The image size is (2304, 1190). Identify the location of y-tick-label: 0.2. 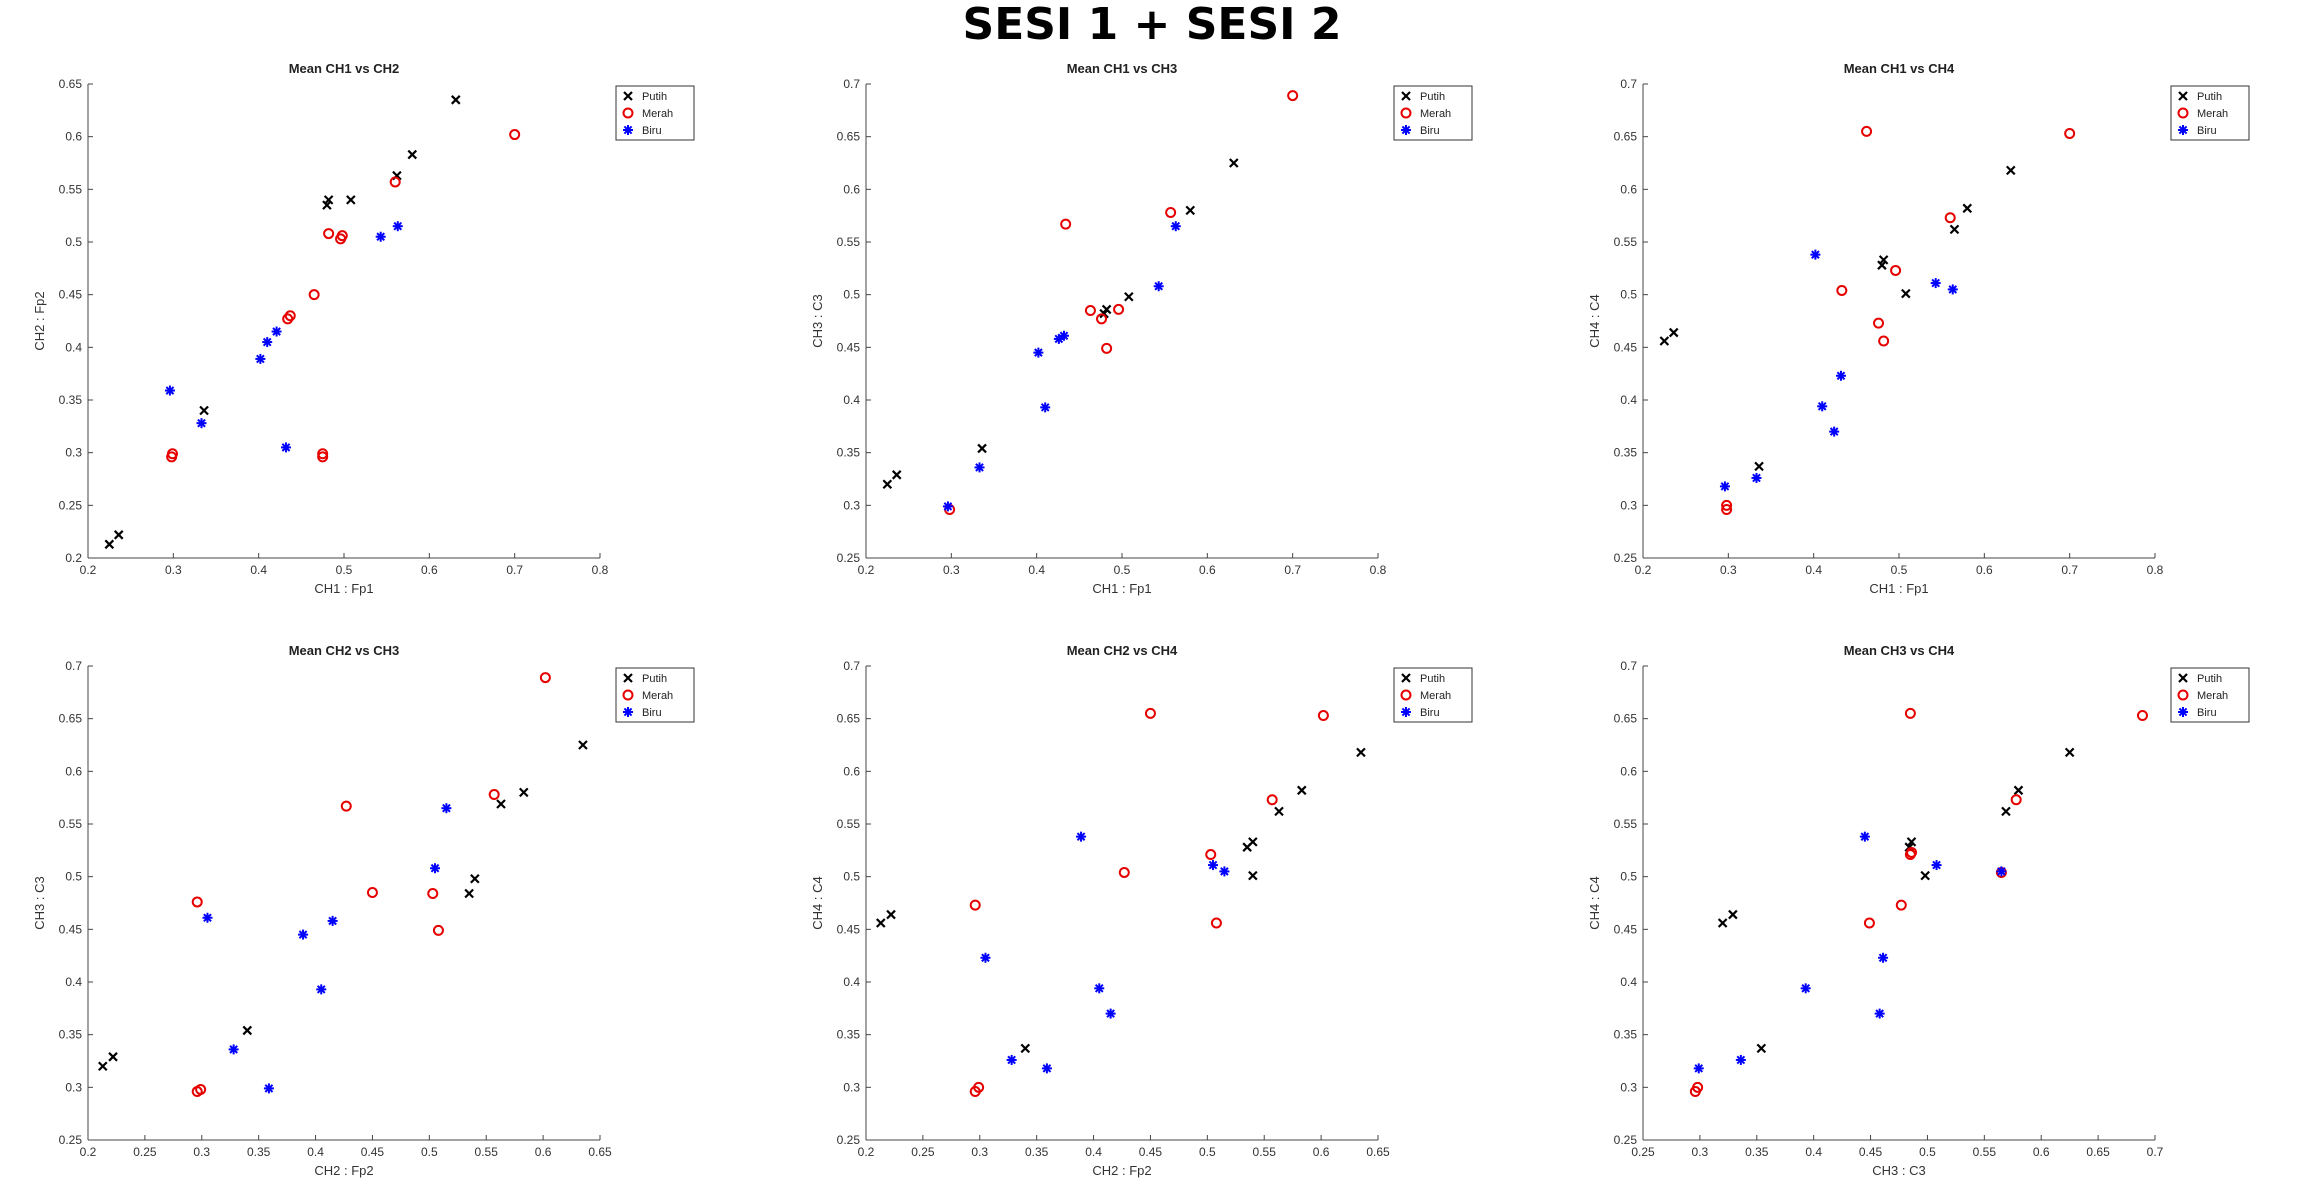
(73, 558).